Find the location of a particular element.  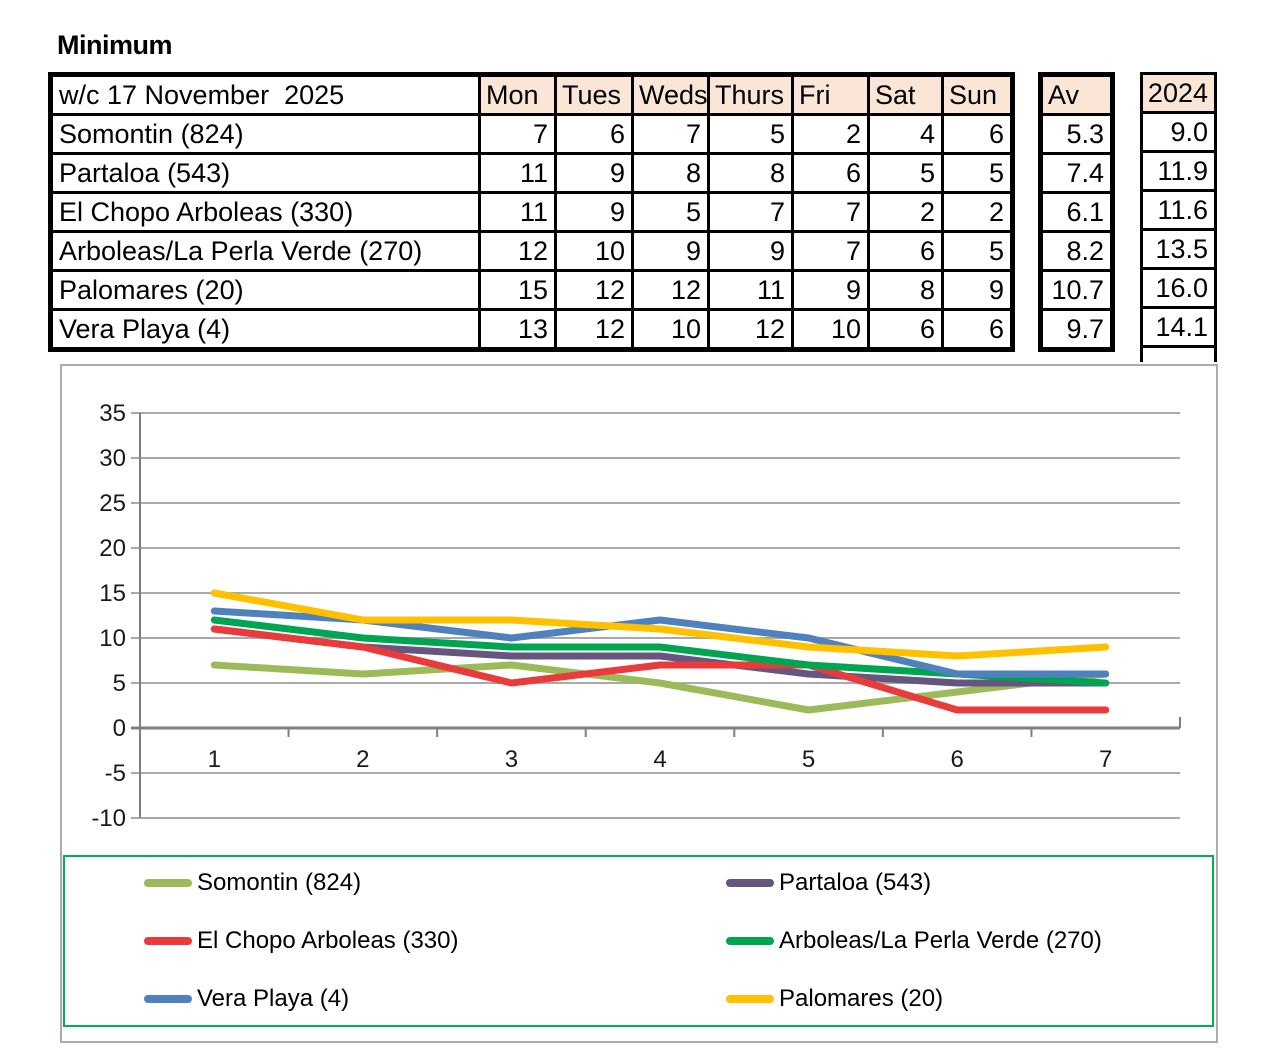

avg-value-cell: 6.1 is located at coordinates (1076, 212).